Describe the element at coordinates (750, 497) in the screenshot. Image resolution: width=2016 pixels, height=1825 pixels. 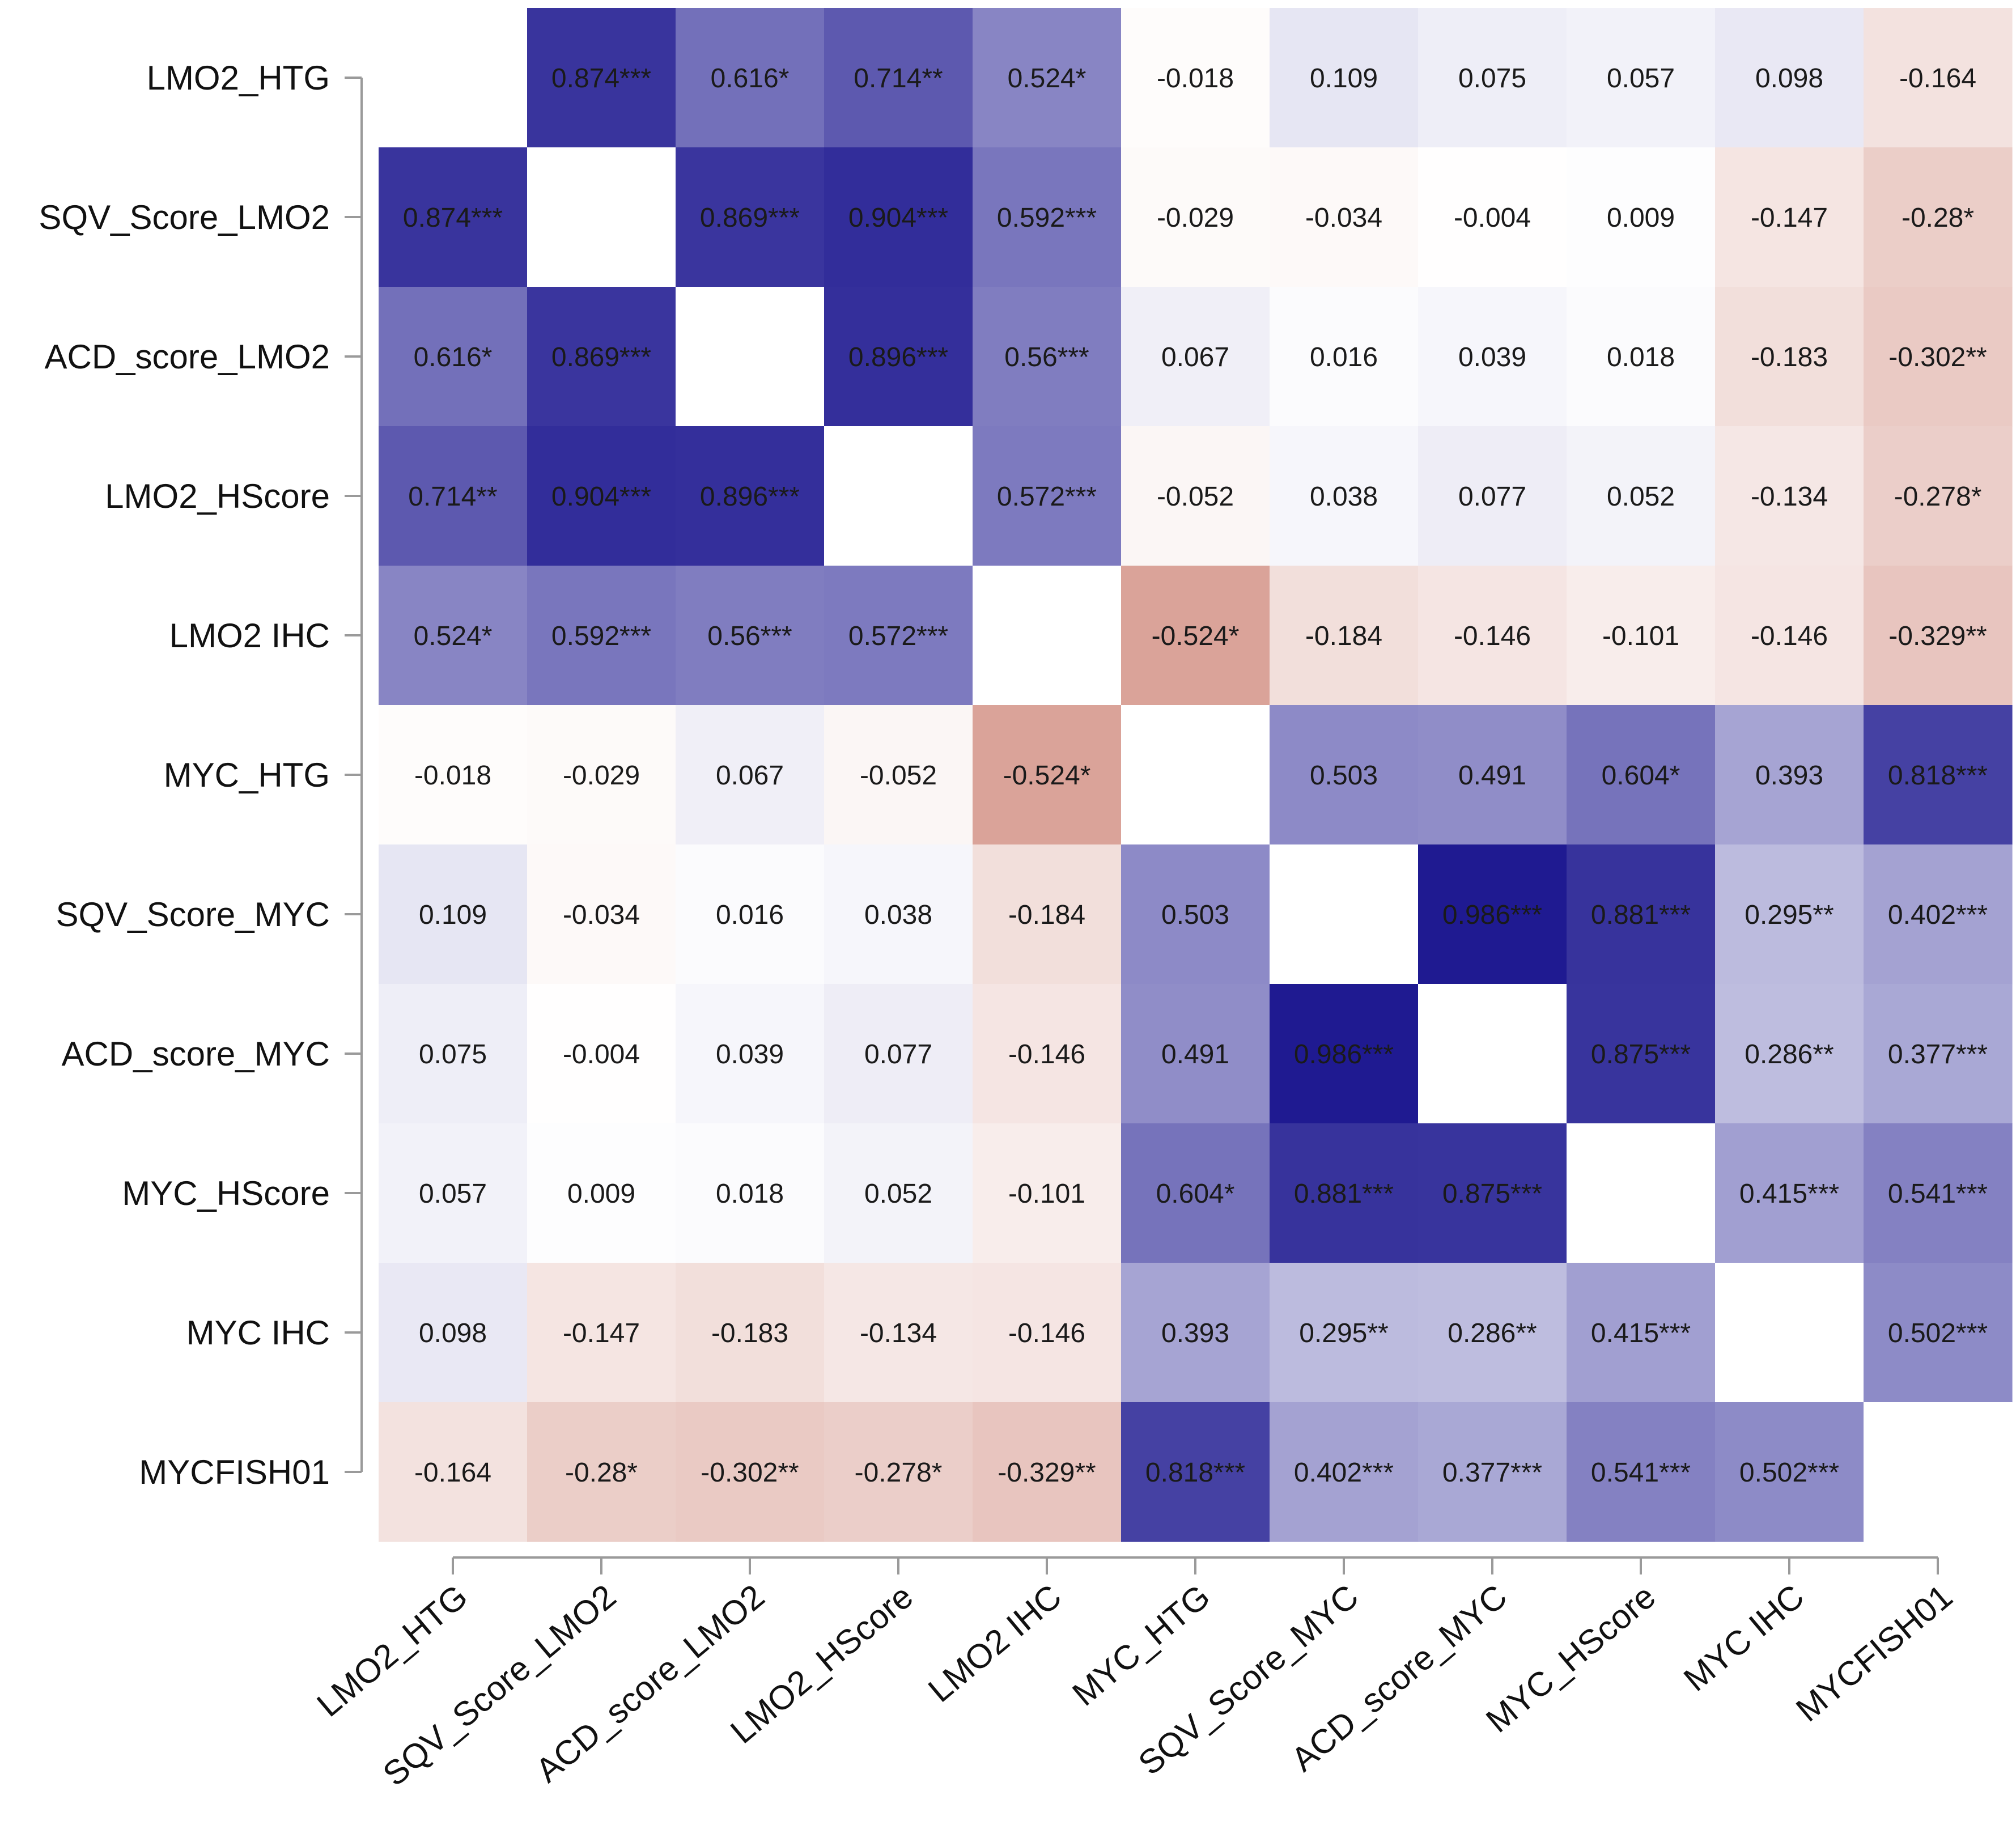
I see `cell-value-label: 0.896***` at that location.